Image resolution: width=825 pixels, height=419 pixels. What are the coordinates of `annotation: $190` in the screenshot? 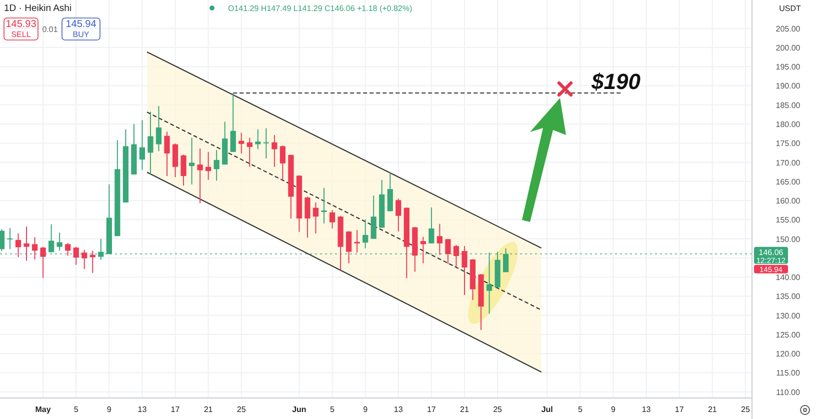 It's located at (616, 81).